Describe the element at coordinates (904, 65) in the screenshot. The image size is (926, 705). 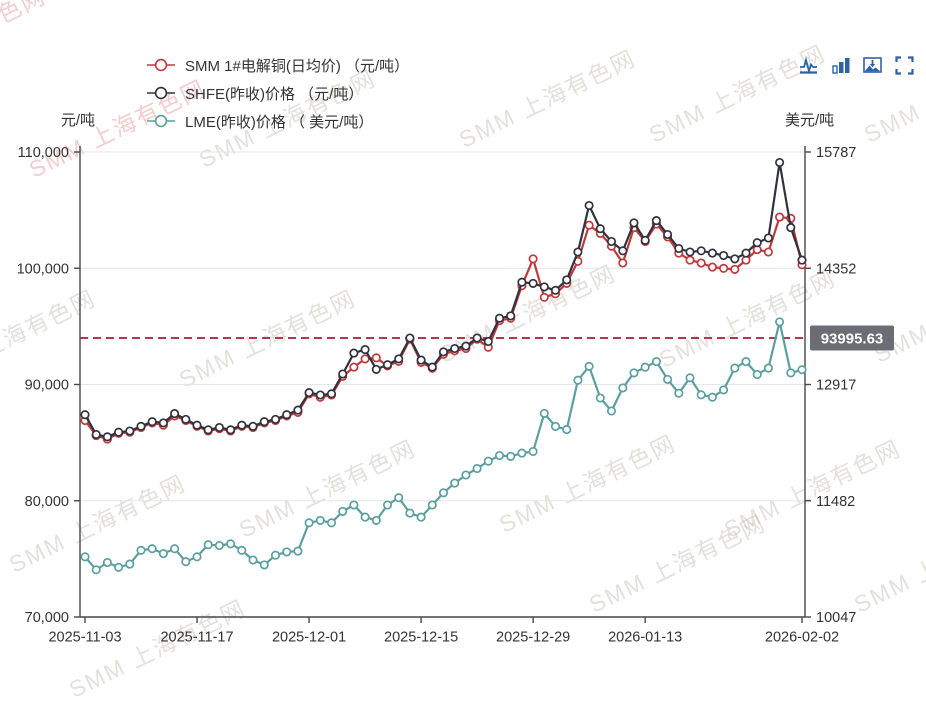
I see `fullscreen-icon` at that location.